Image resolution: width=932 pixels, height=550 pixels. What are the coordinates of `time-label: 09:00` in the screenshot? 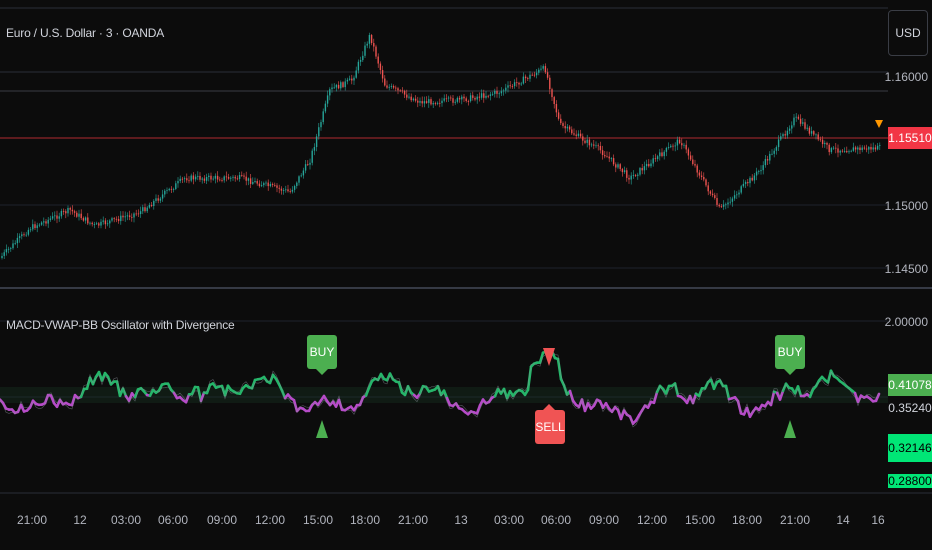 It's located at (604, 520).